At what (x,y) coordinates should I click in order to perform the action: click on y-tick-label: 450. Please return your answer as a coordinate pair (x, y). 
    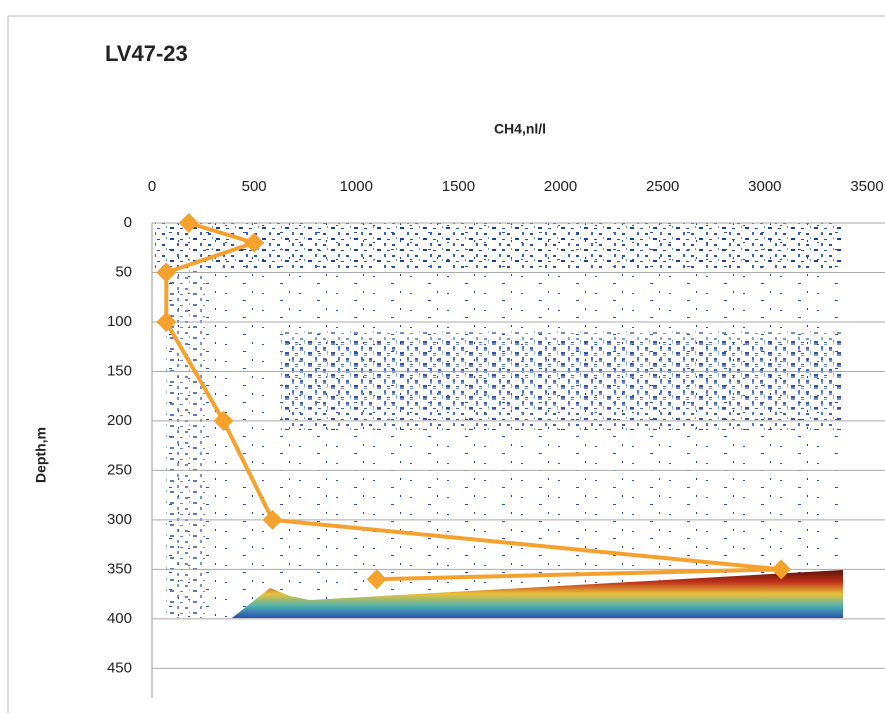
    Looking at the image, I should click on (119, 667).